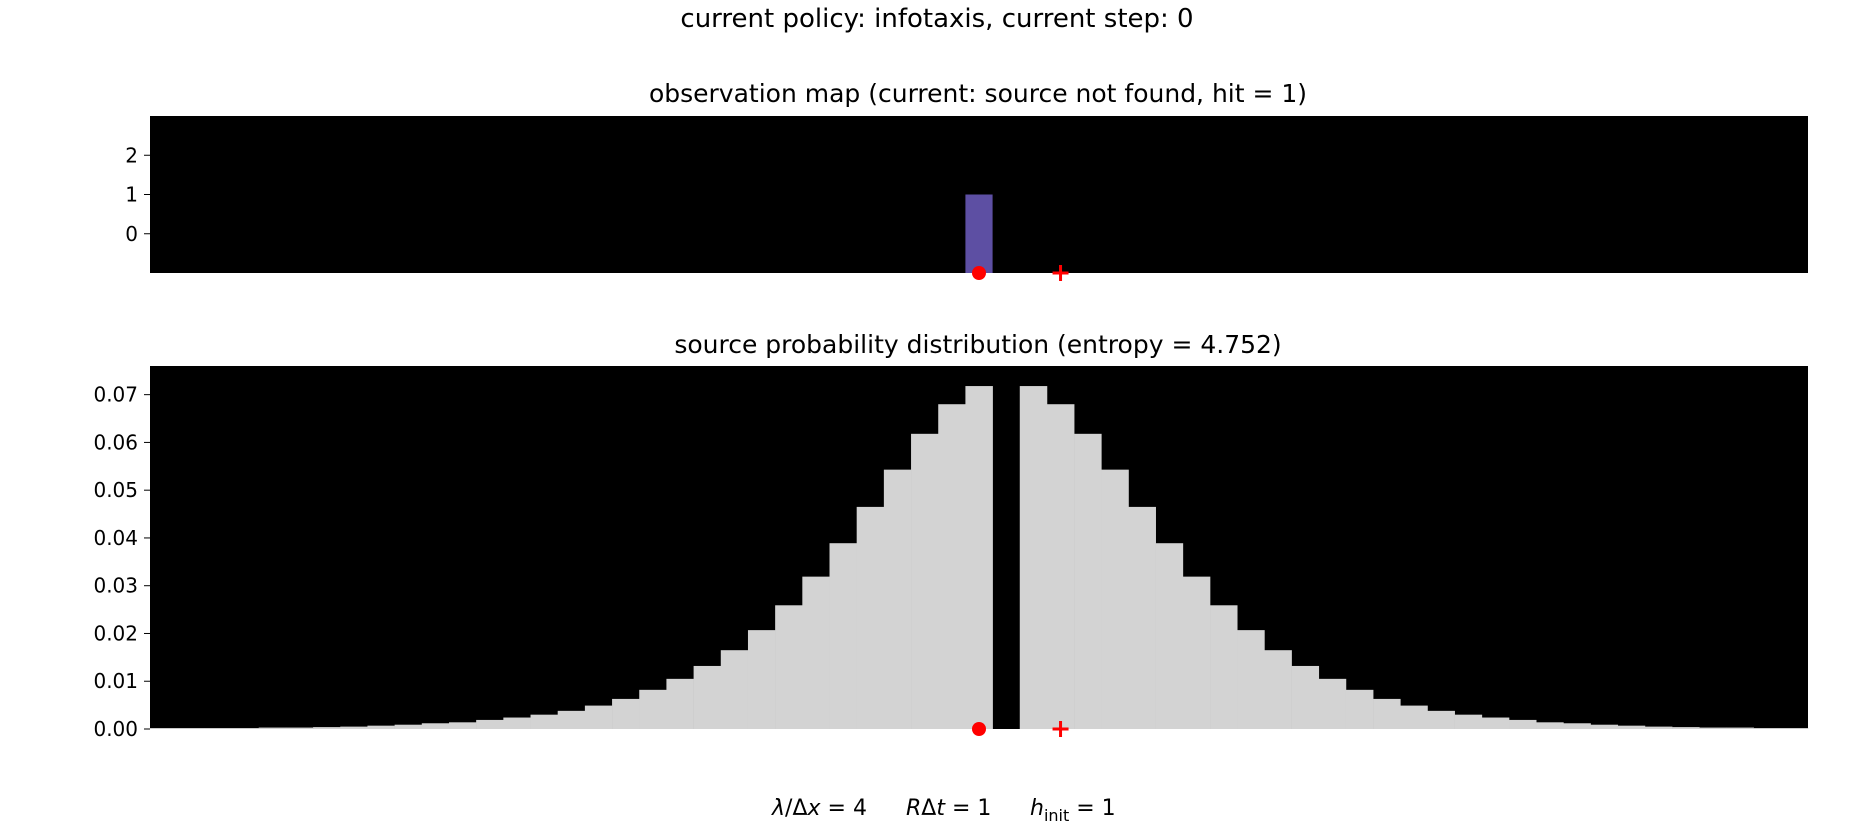 The height and width of the screenshot is (825, 1875). I want to click on observation-map-bars, so click(979, 233).